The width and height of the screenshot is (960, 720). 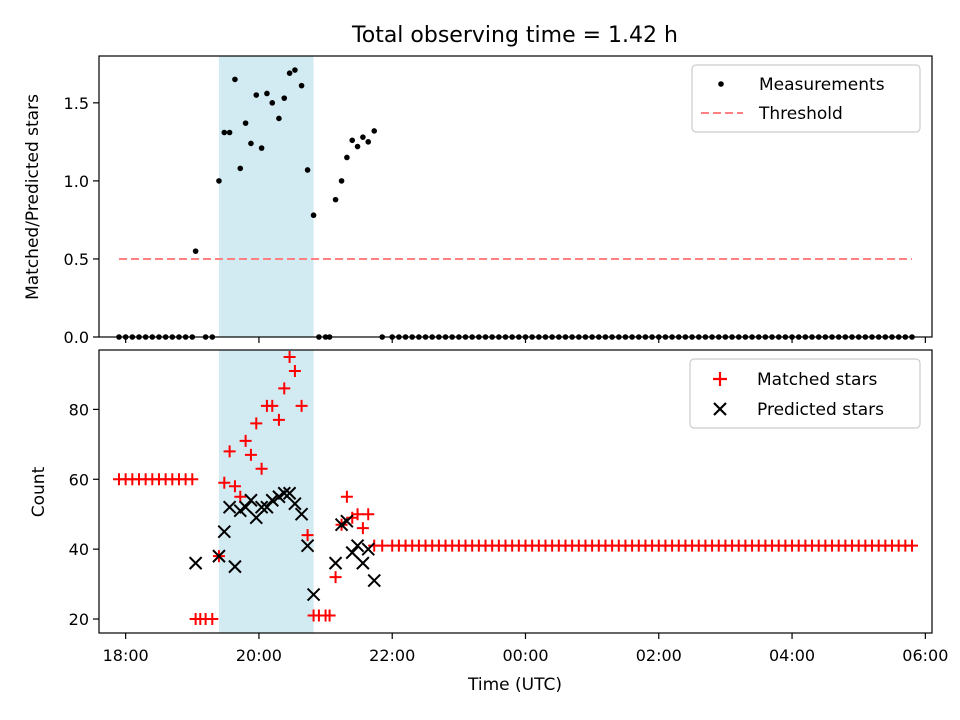 I want to click on chart-title: Total observing time = 1.42 h, so click(x=514, y=35).